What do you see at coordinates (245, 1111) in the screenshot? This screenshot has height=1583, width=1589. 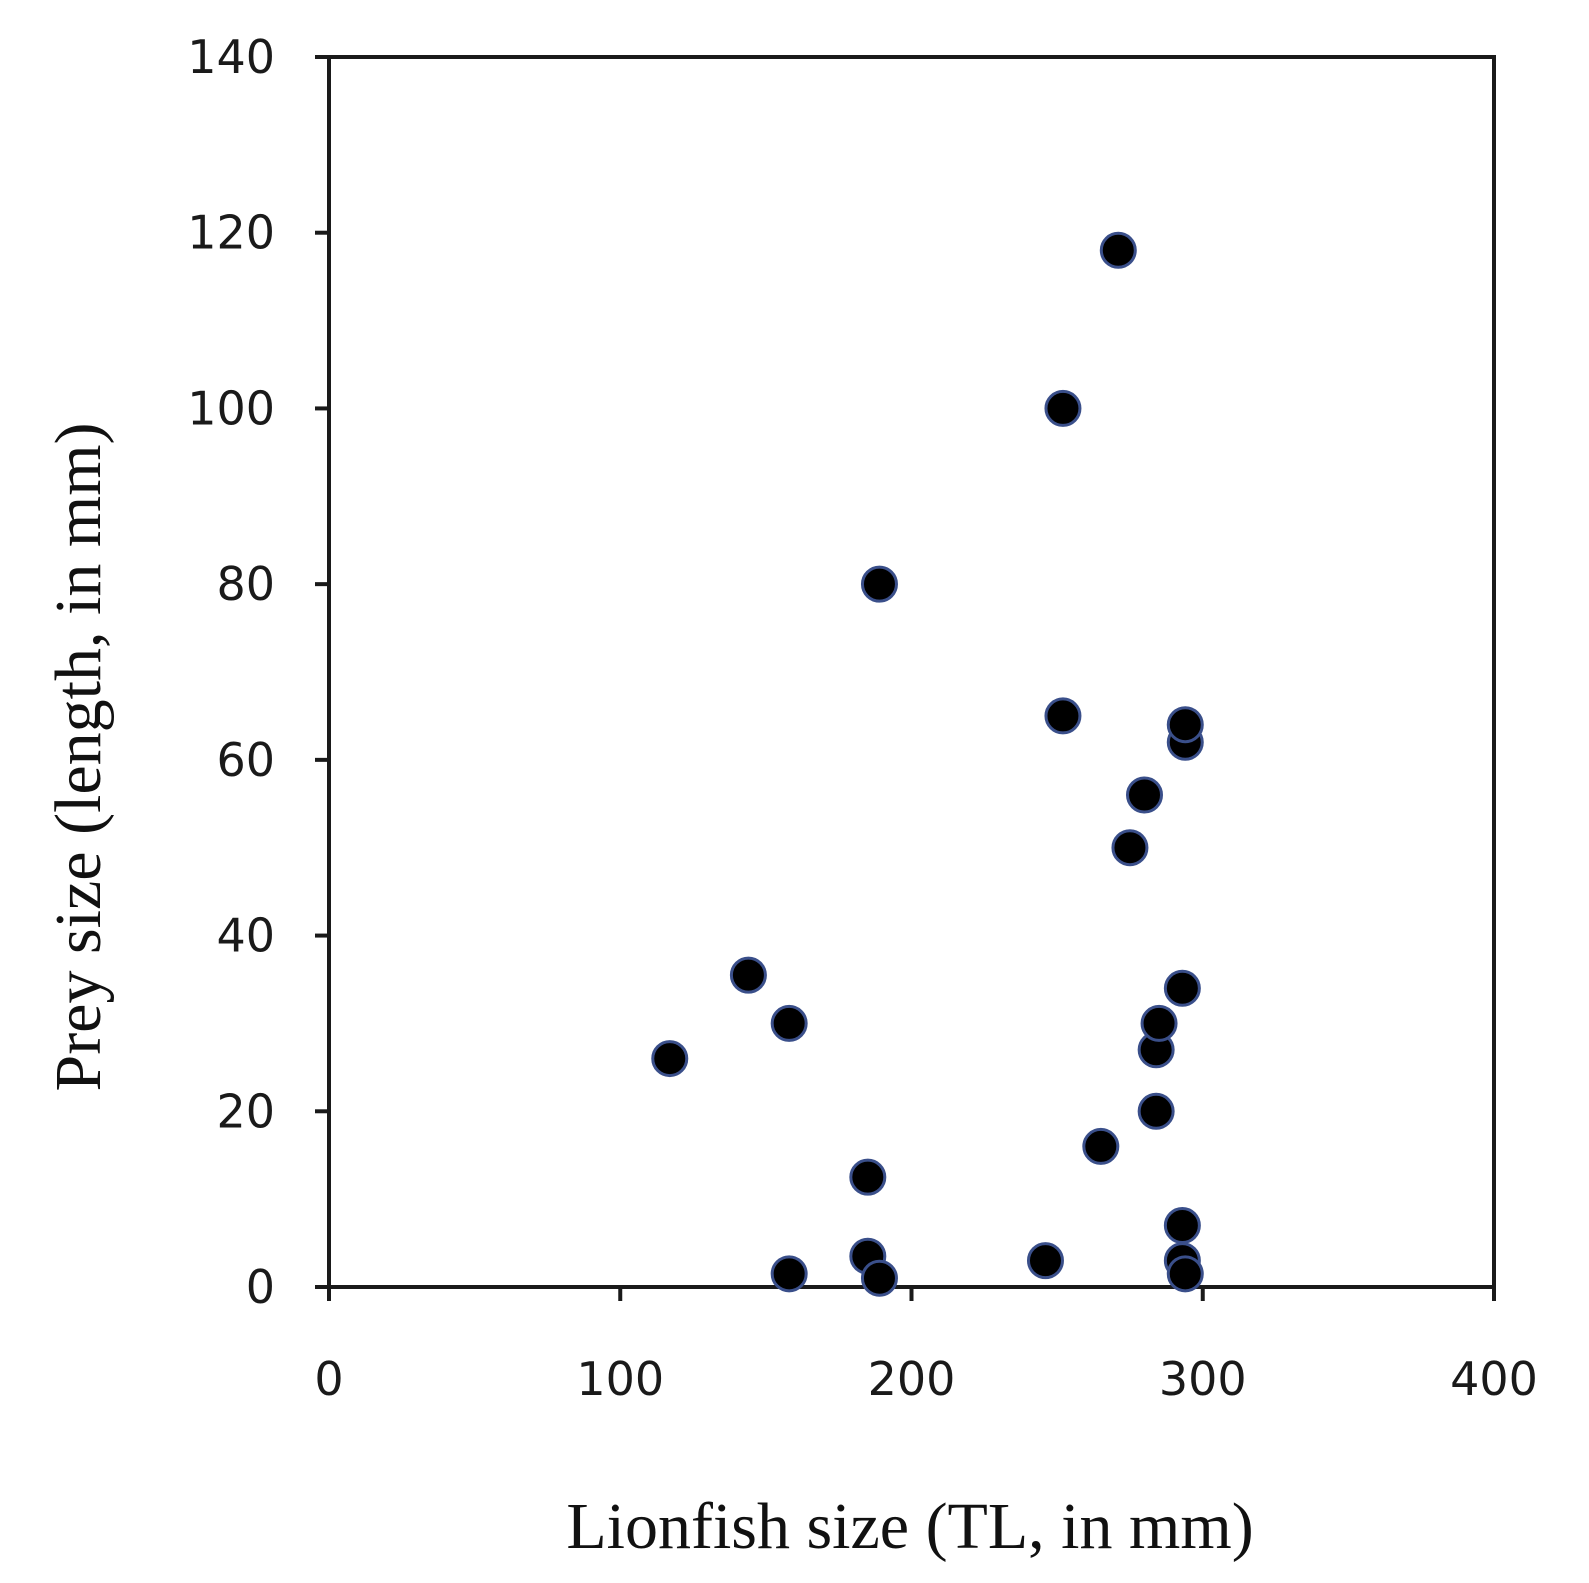 I see `y-tick-label: 20` at bounding box center [245, 1111].